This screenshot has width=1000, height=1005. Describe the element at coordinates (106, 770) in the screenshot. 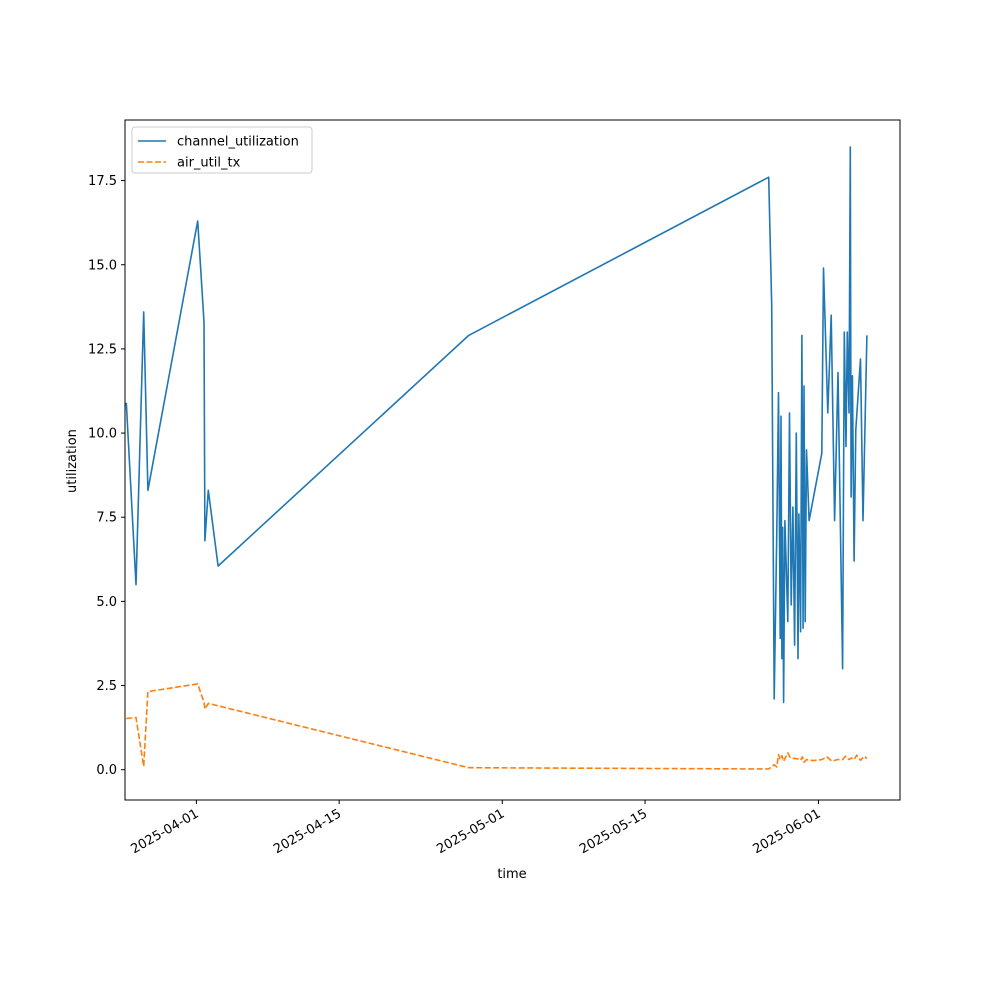

I see `y-tick-label: 0.0` at that location.